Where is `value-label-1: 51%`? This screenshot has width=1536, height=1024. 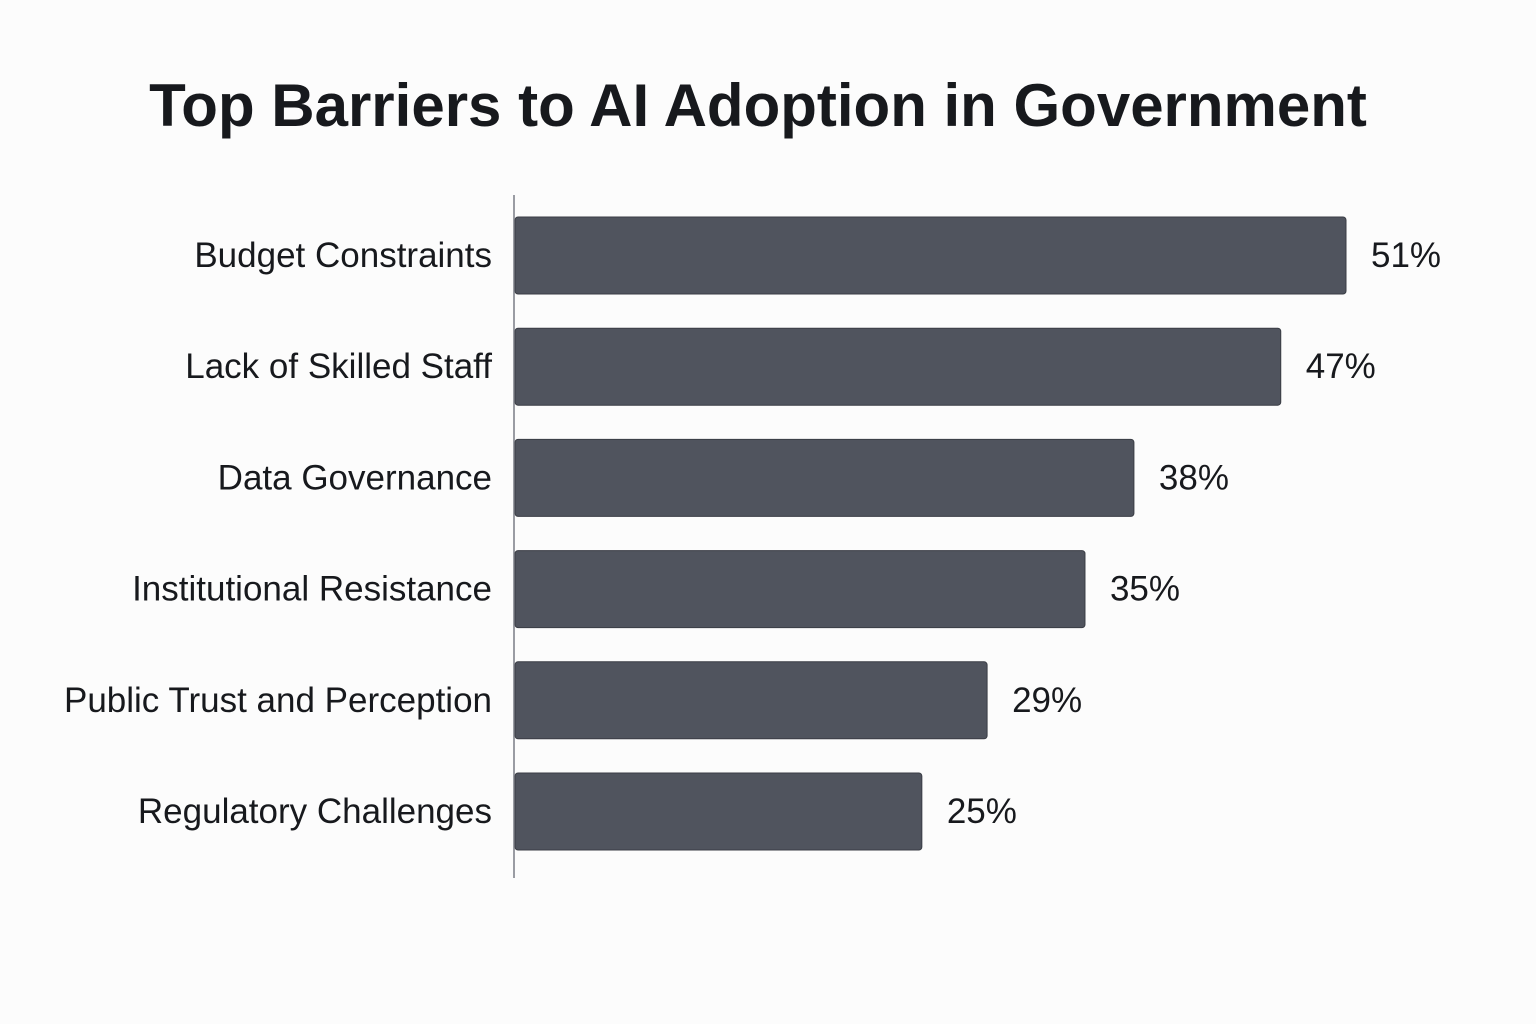
value-label-1: 51% is located at coordinates (1406, 255).